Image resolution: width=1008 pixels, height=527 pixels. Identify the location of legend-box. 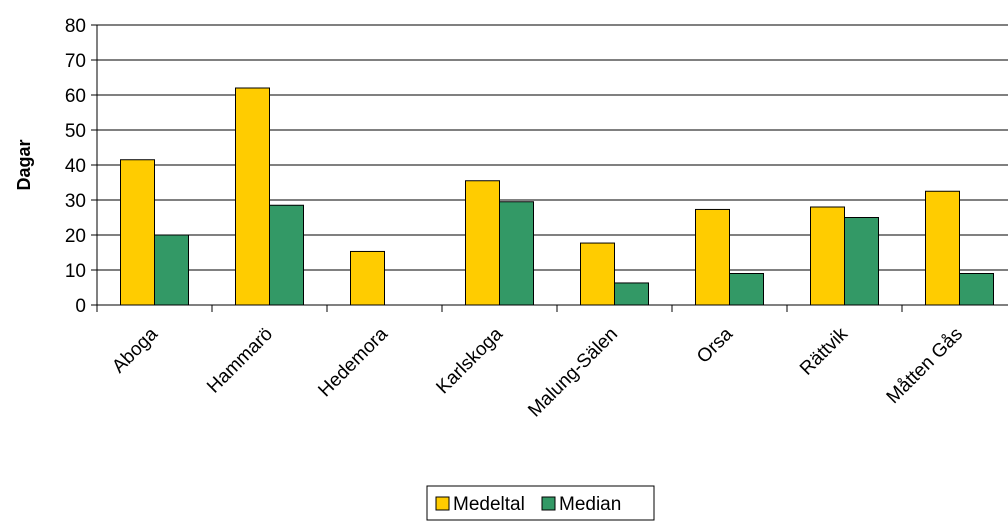
(540, 503).